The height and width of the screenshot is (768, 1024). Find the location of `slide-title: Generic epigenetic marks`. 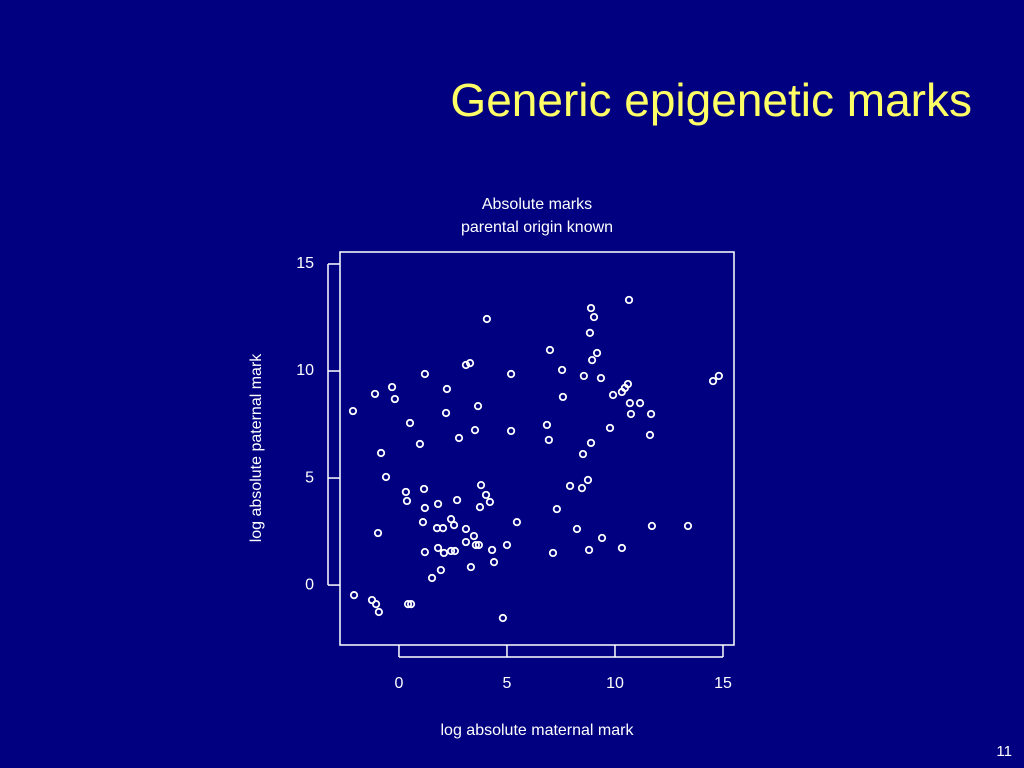

slide-title: Generic epigenetic marks is located at coordinates (711, 100).